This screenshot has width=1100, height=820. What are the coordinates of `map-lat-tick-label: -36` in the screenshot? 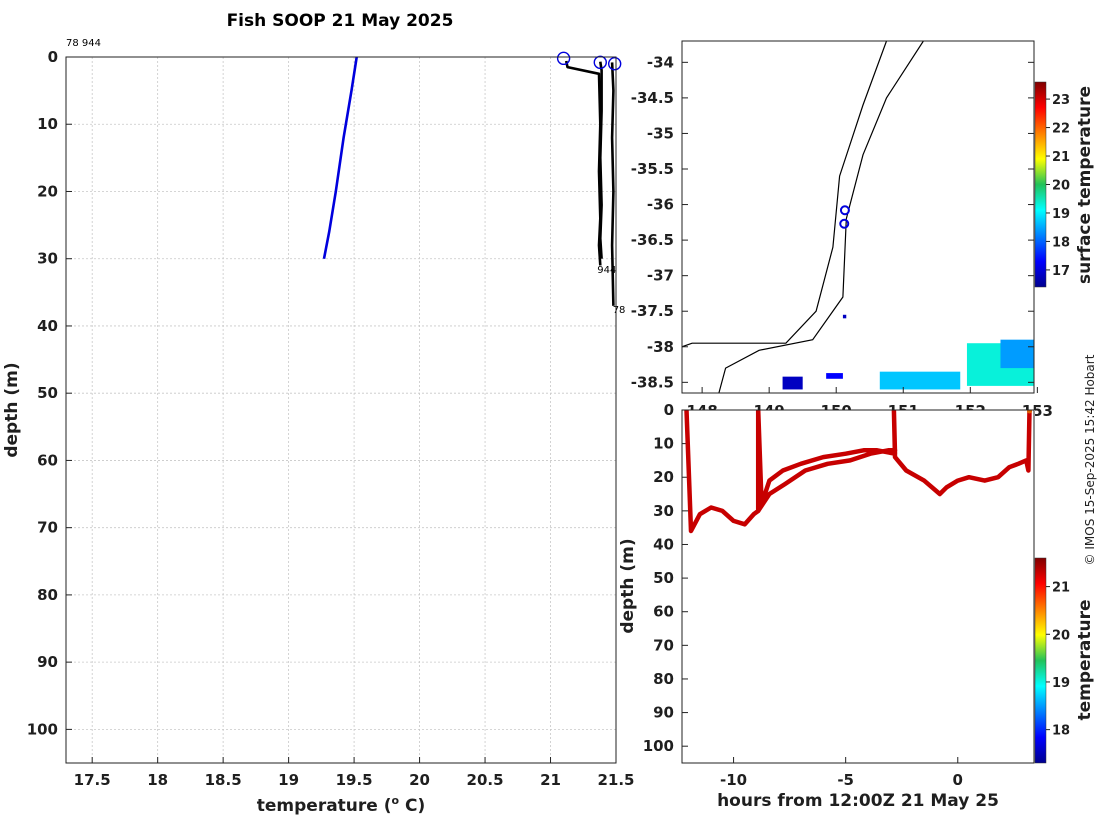 It's located at (660, 205).